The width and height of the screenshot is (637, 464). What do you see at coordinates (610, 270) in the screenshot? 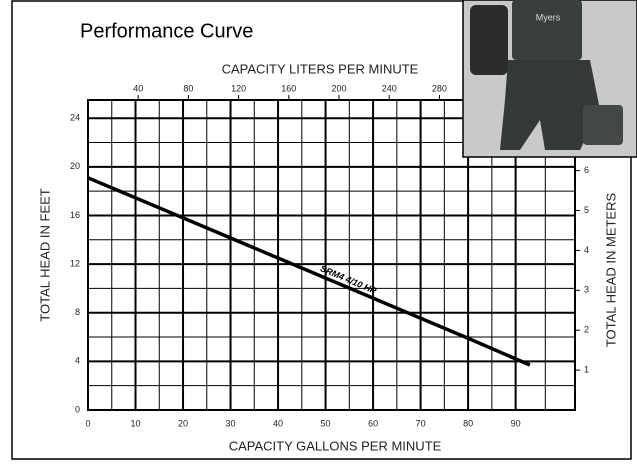
I see `y2-axis-label: TOTAL HEAD IN METERS` at bounding box center [610, 270].